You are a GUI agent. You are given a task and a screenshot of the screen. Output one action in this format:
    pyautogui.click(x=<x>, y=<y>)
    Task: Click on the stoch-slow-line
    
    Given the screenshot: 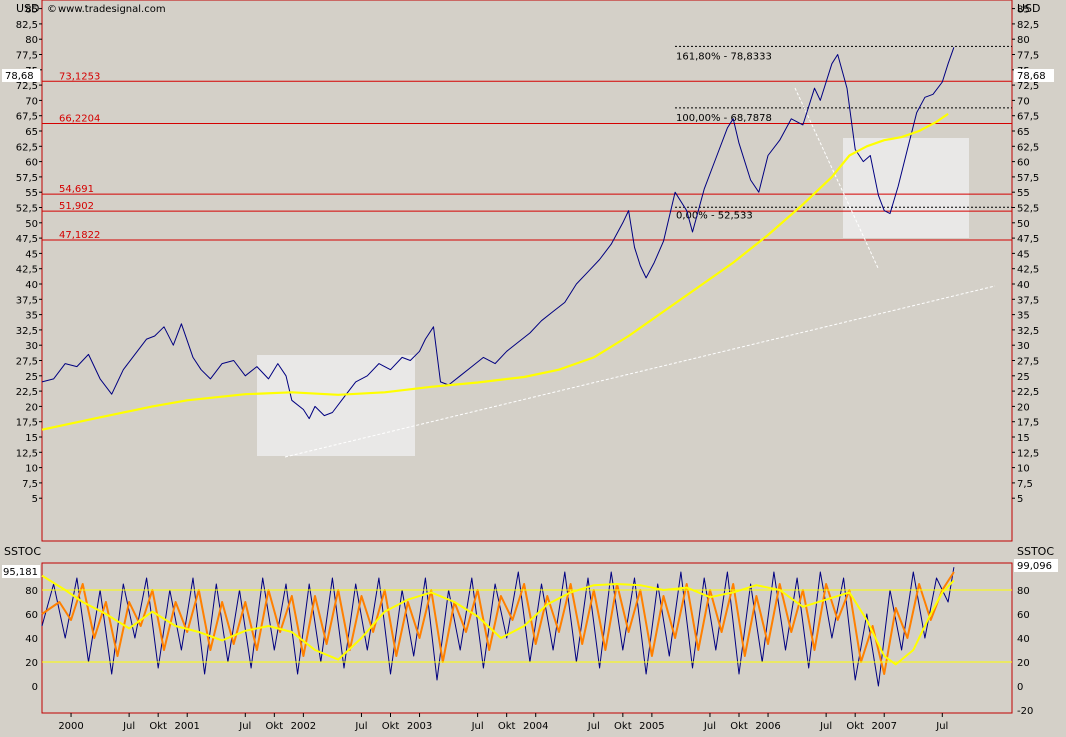 What is the action you would take?
    pyautogui.click(x=498, y=620)
    